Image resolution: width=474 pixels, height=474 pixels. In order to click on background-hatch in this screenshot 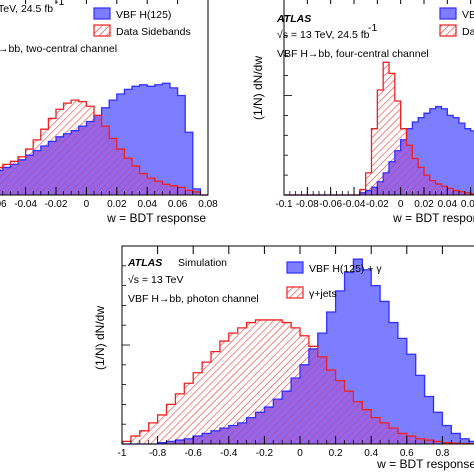, I will do `click(379, 128)`.